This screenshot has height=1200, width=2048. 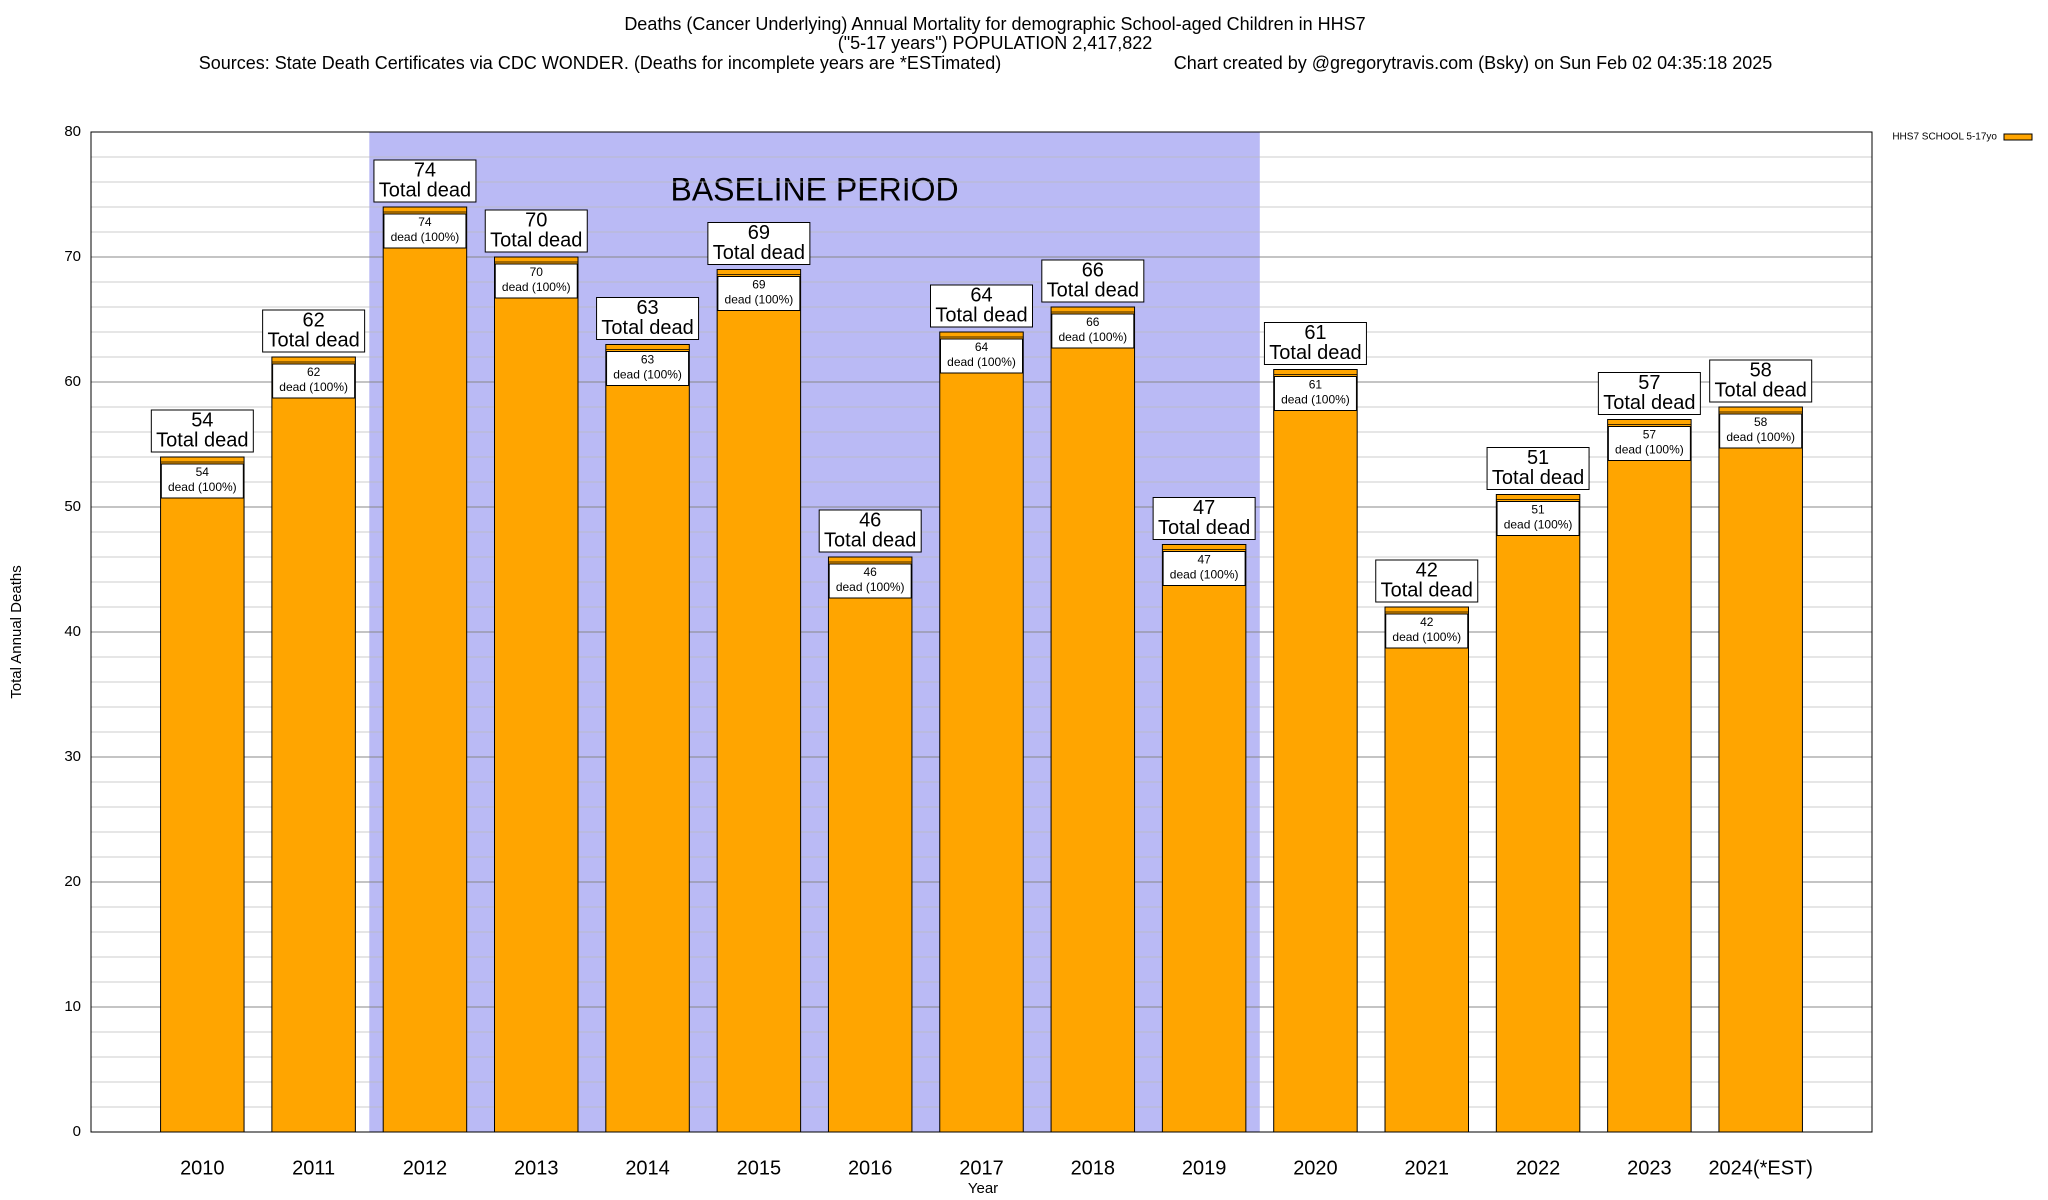 I want to click on y-tick-label: 10, so click(x=72, y=1006).